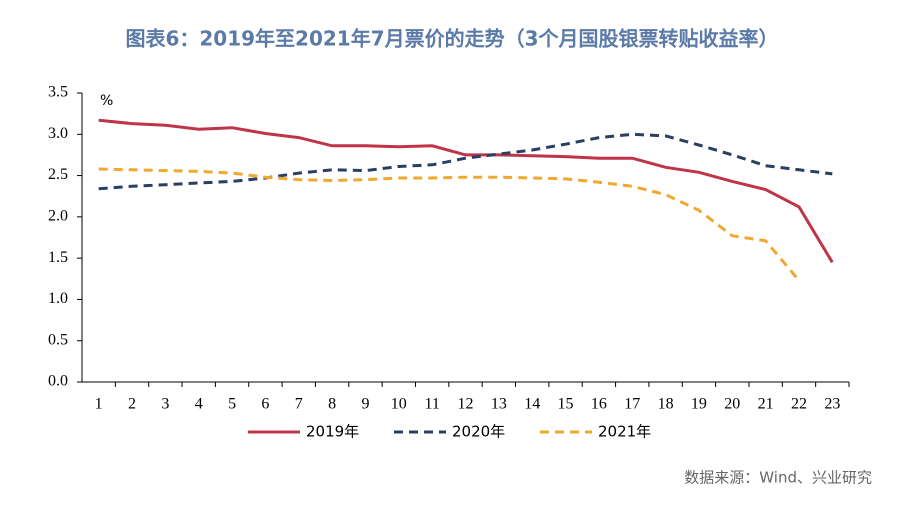  What do you see at coordinates (199, 404) in the screenshot?
I see `x-tick-label: 4` at bounding box center [199, 404].